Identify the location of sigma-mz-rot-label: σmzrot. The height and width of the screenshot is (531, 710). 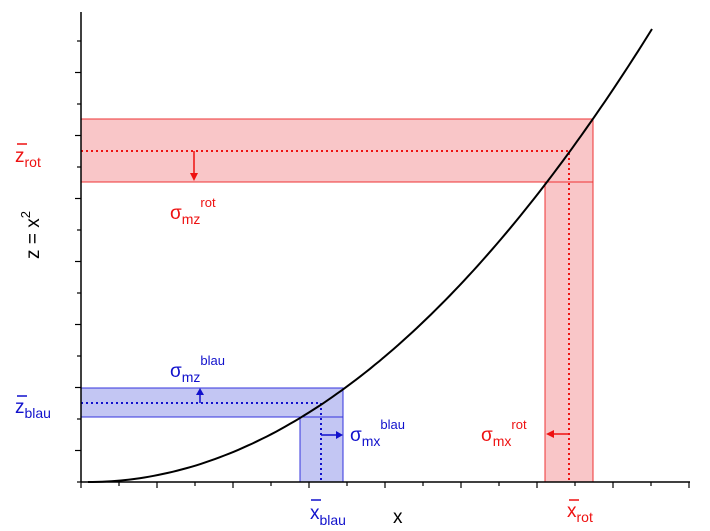
(193, 211).